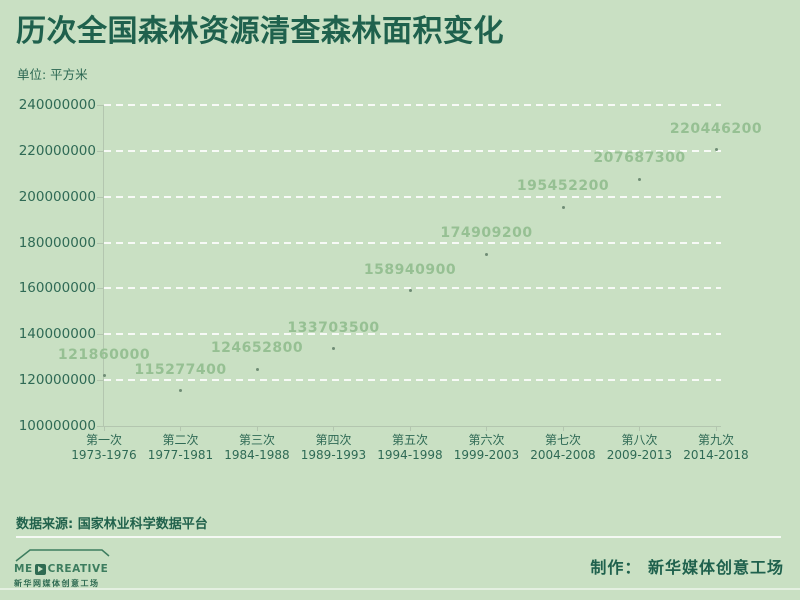  Describe the element at coordinates (62, 555) in the screenshot. I see `logo-roof-icon` at that location.